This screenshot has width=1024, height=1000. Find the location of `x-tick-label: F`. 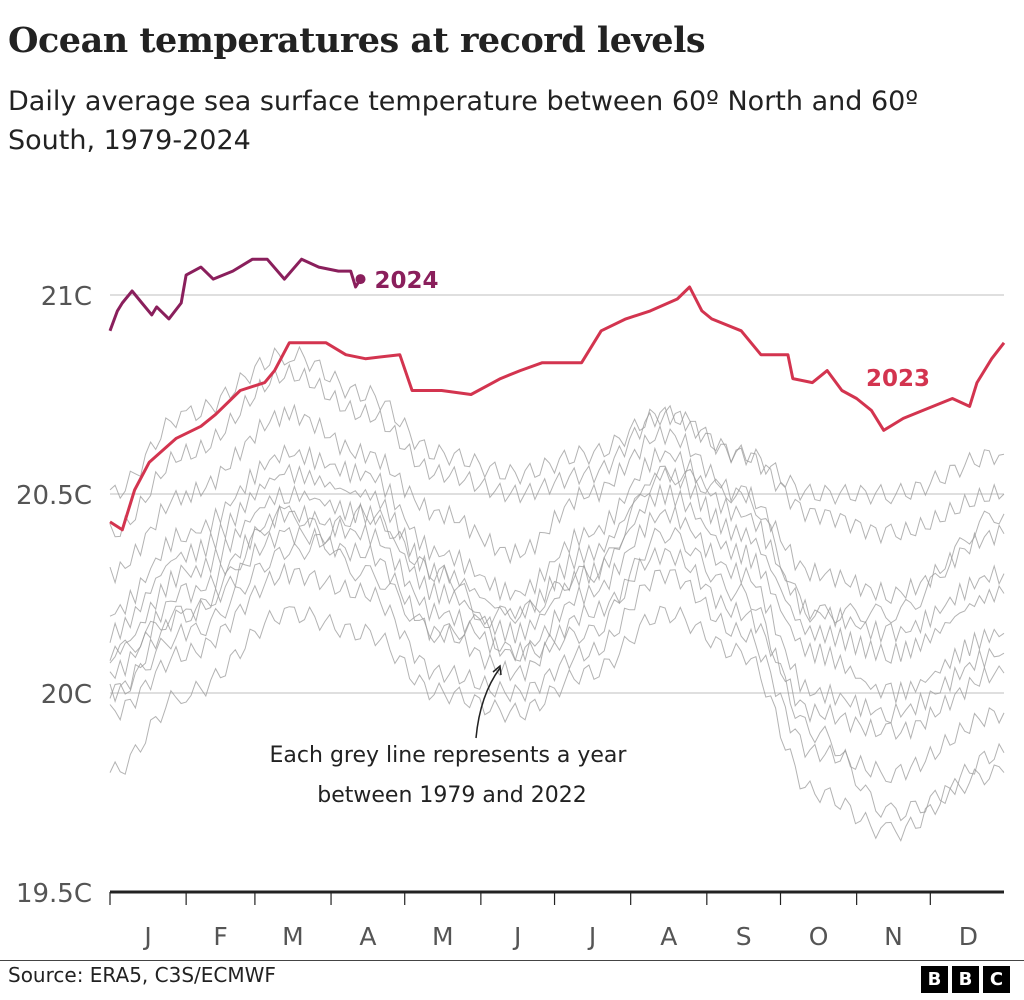

x-tick-label: F is located at coordinates (220, 936).